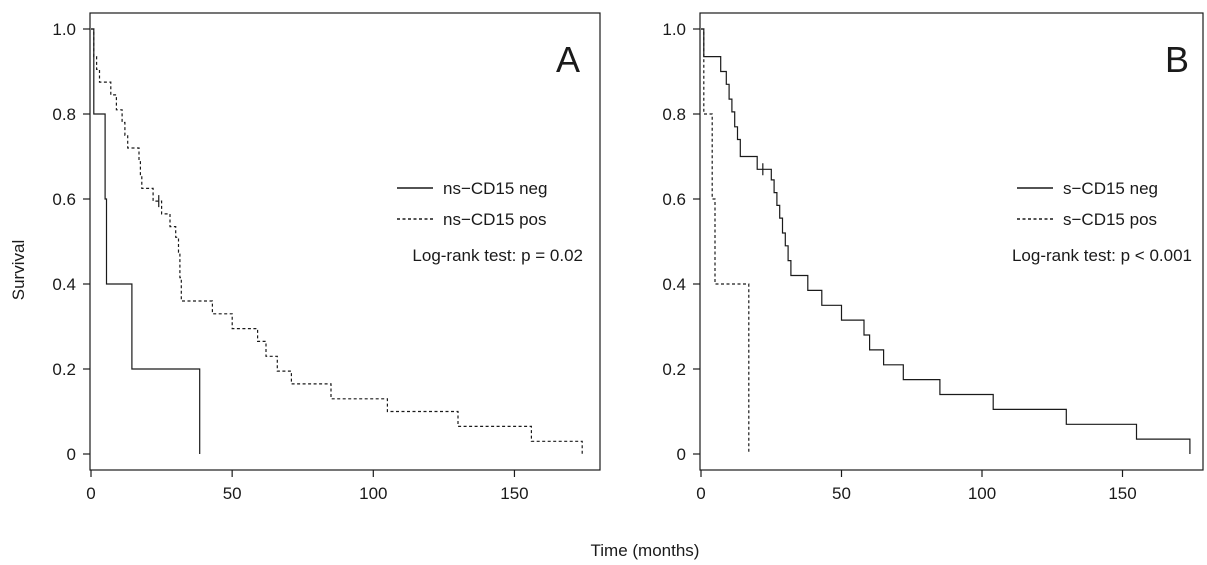 The height and width of the screenshot is (565, 1207). What do you see at coordinates (568, 59) in the screenshot?
I see `panel-a-letter: A` at bounding box center [568, 59].